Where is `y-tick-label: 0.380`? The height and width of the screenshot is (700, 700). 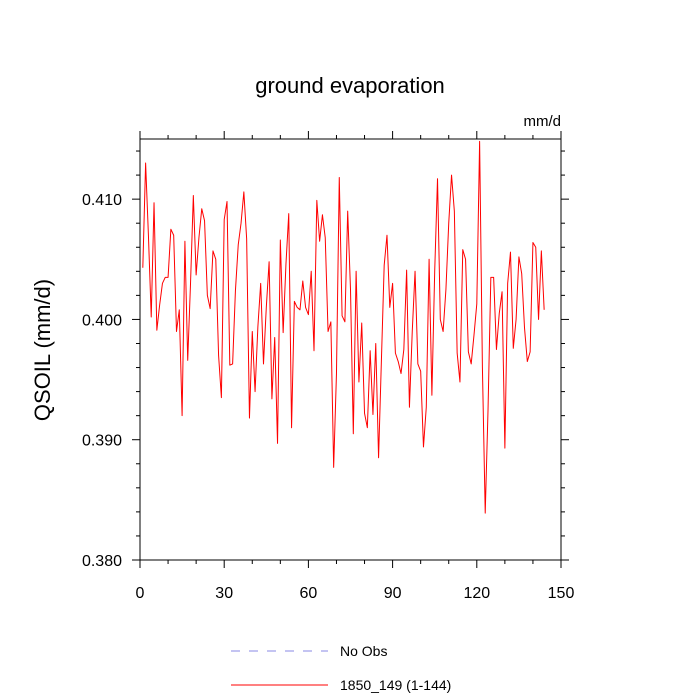
y-tick-label: 0.380 is located at coordinates (102, 561).